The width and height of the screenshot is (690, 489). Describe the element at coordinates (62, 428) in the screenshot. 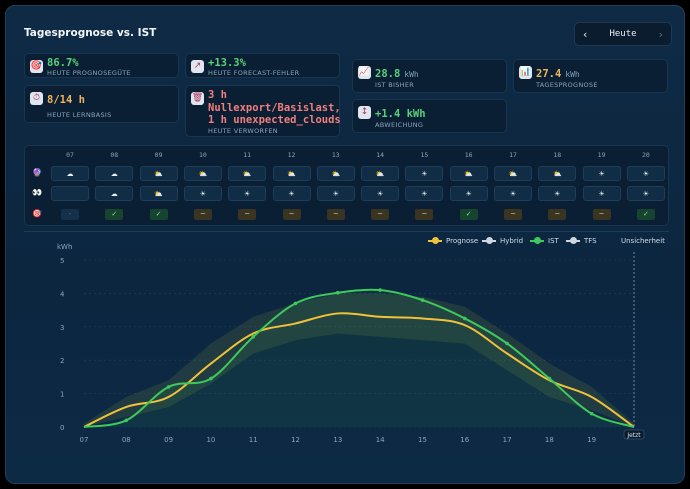

I see `y-tick-label: 0` at that location.